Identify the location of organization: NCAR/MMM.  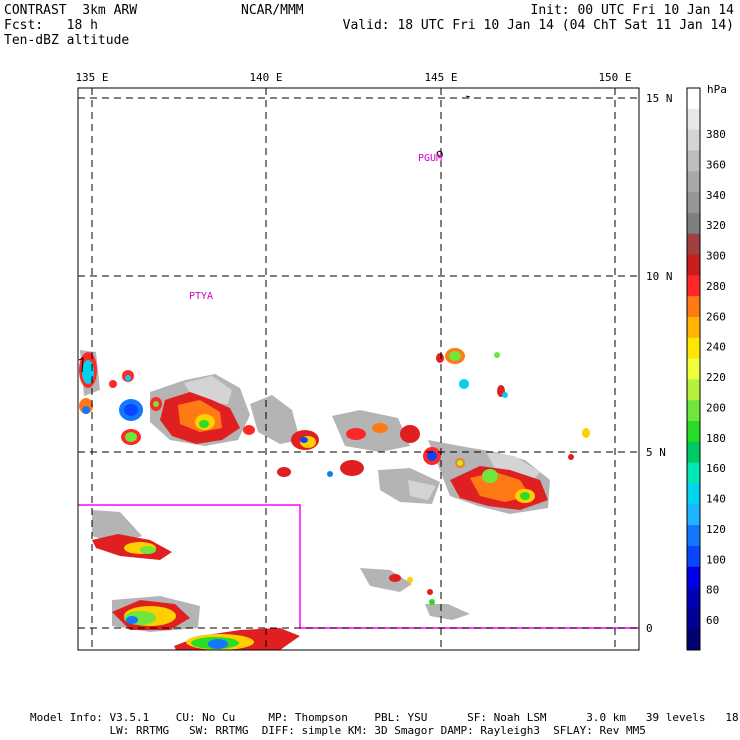
(272, 10).